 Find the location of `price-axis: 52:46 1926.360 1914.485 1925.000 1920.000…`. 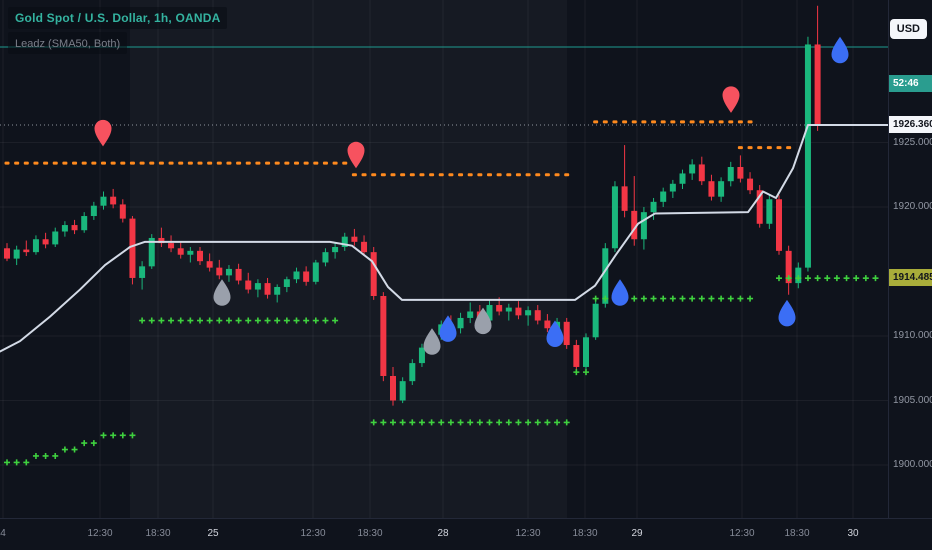

price-axis: 52:46 1926.360 1914.485 1925.000 1920.000… is located at coordinates (910, 259).